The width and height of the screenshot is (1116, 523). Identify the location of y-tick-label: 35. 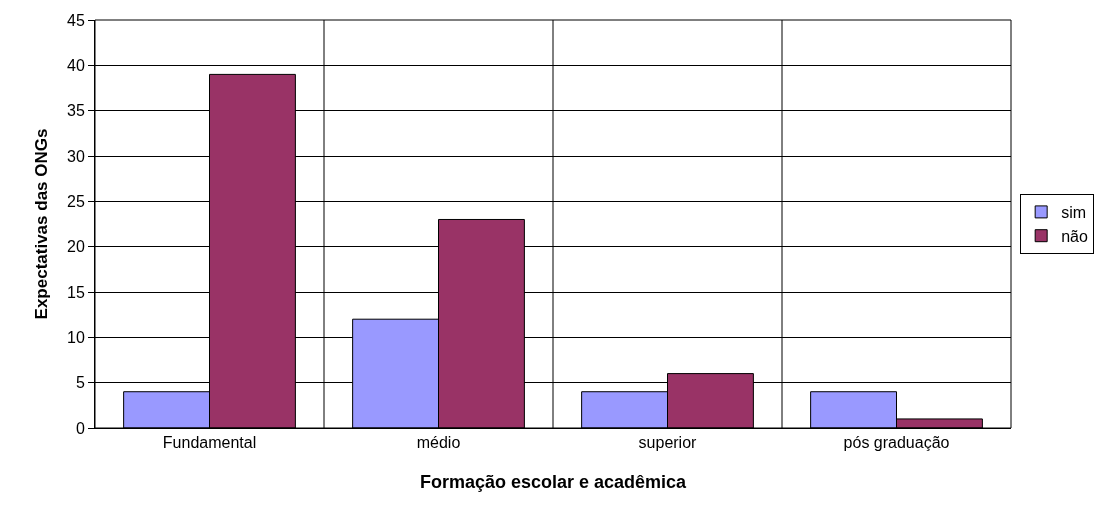
(76, 111).